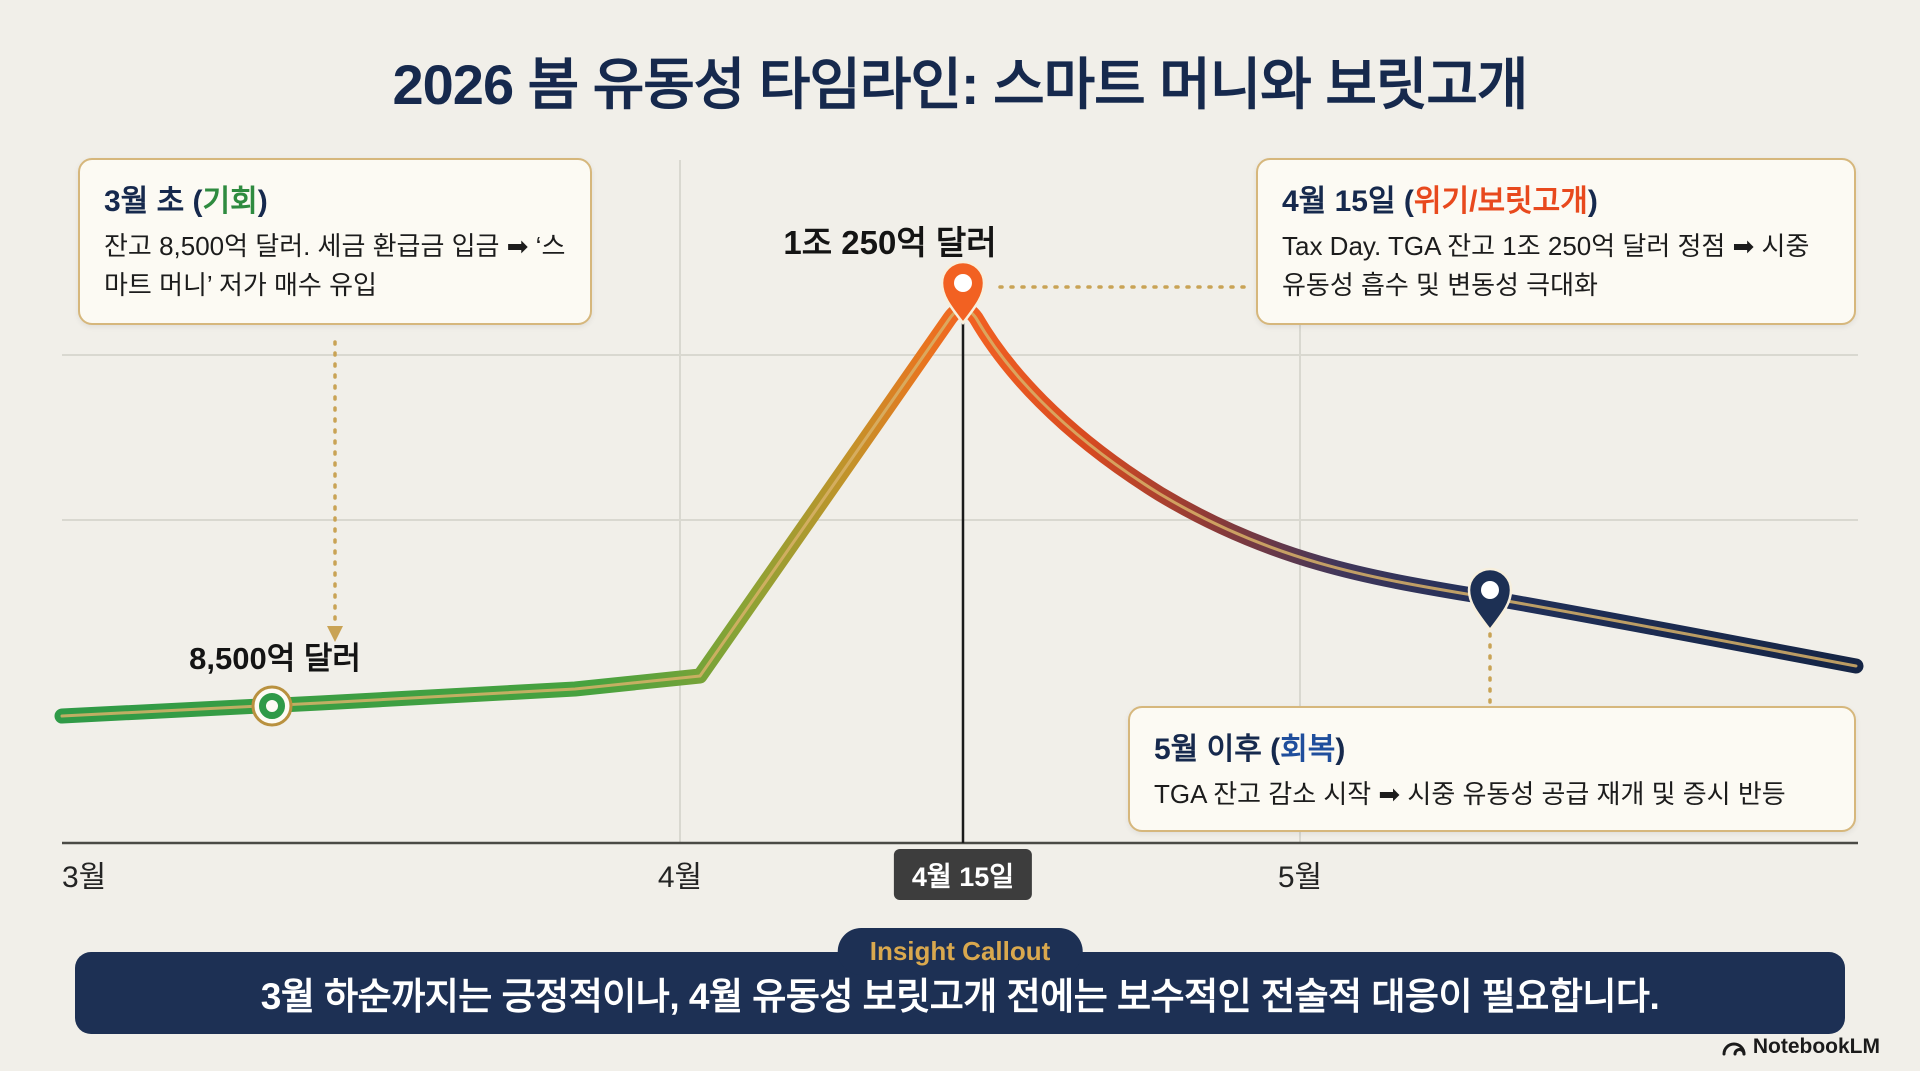 This screenshot has width=1920, height=1071. What do you see at coordinates (84, 877) in the screenshot?
I see `axis-tick-march: 3월` at bounding box center [84, 877].